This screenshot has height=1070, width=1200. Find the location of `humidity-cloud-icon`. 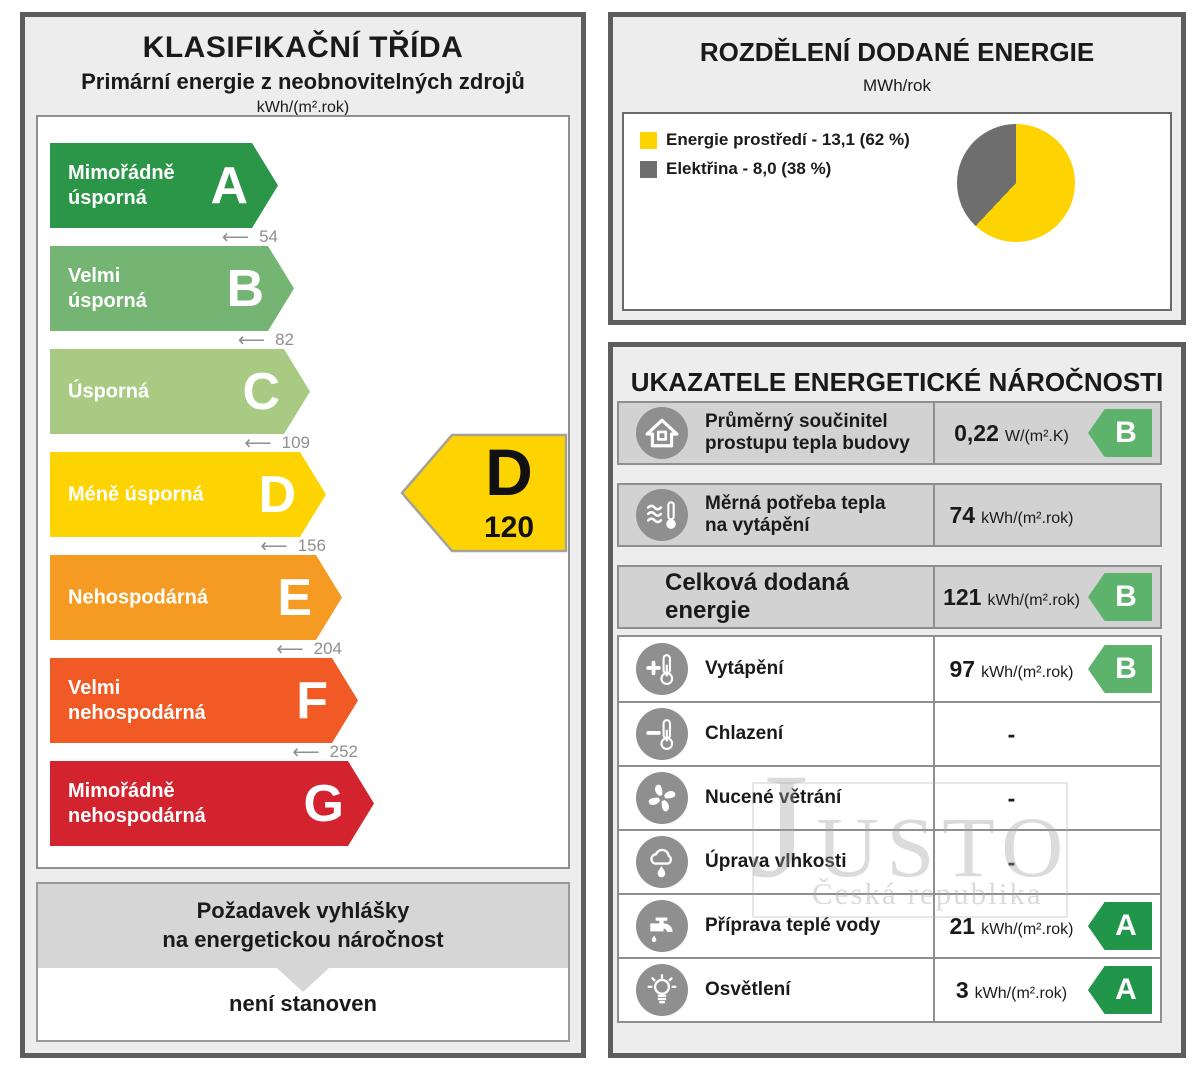

humidity-cloud-icon is located at coordinates (662, 862).